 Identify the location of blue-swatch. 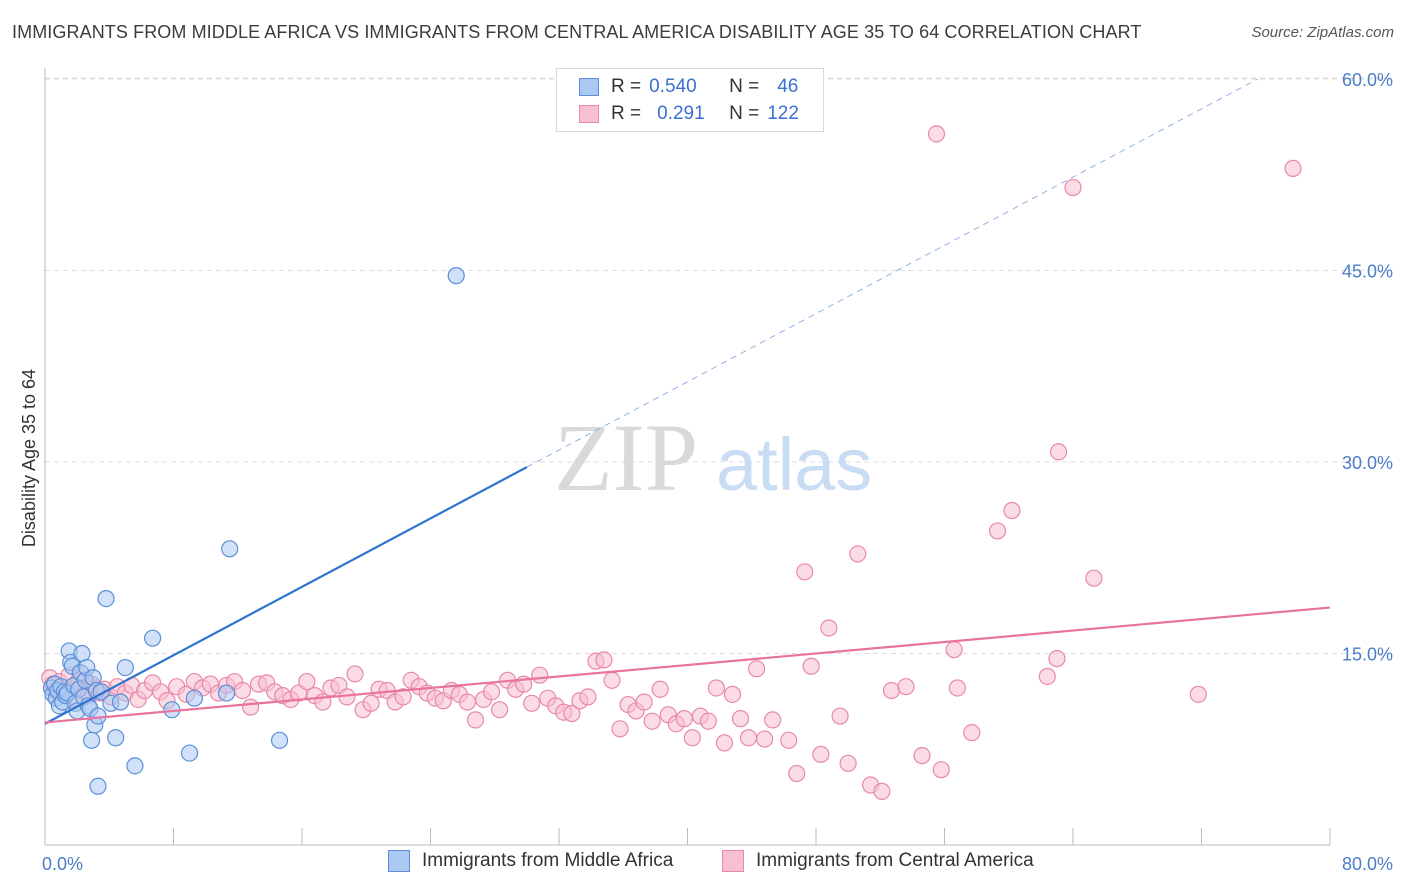
(399, 861).